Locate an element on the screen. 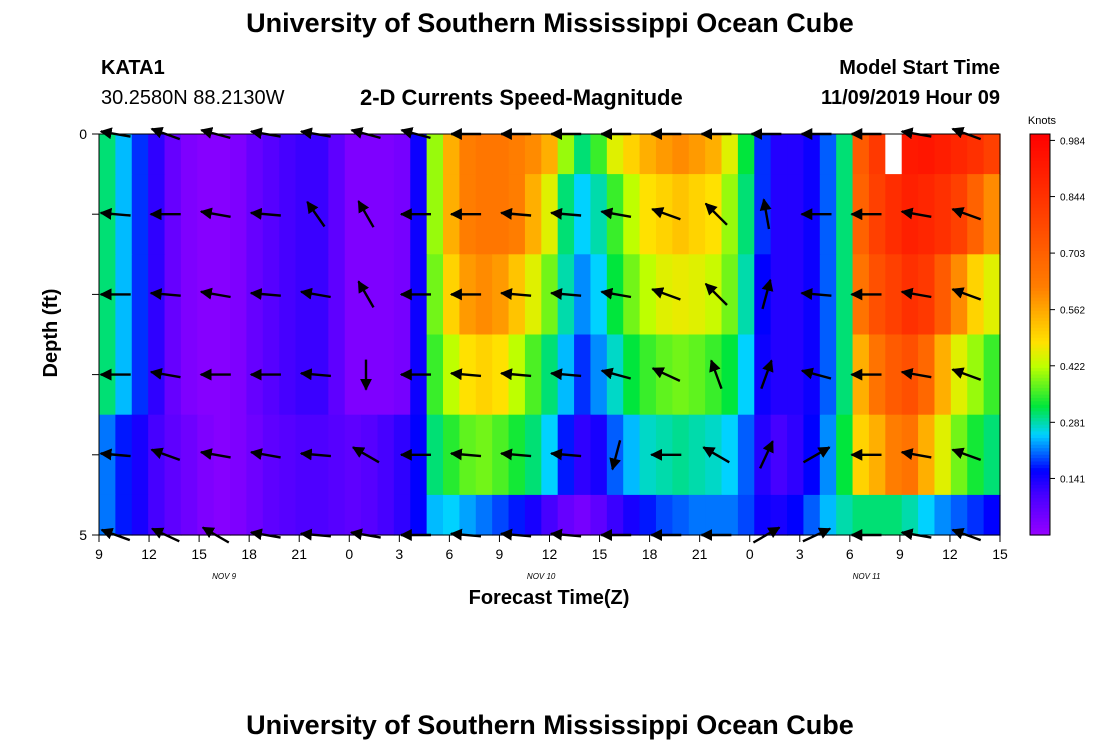 The width and height of the screenshot is (1100, 750). x-tick-label: 12 is located at coordinates (550, 554).